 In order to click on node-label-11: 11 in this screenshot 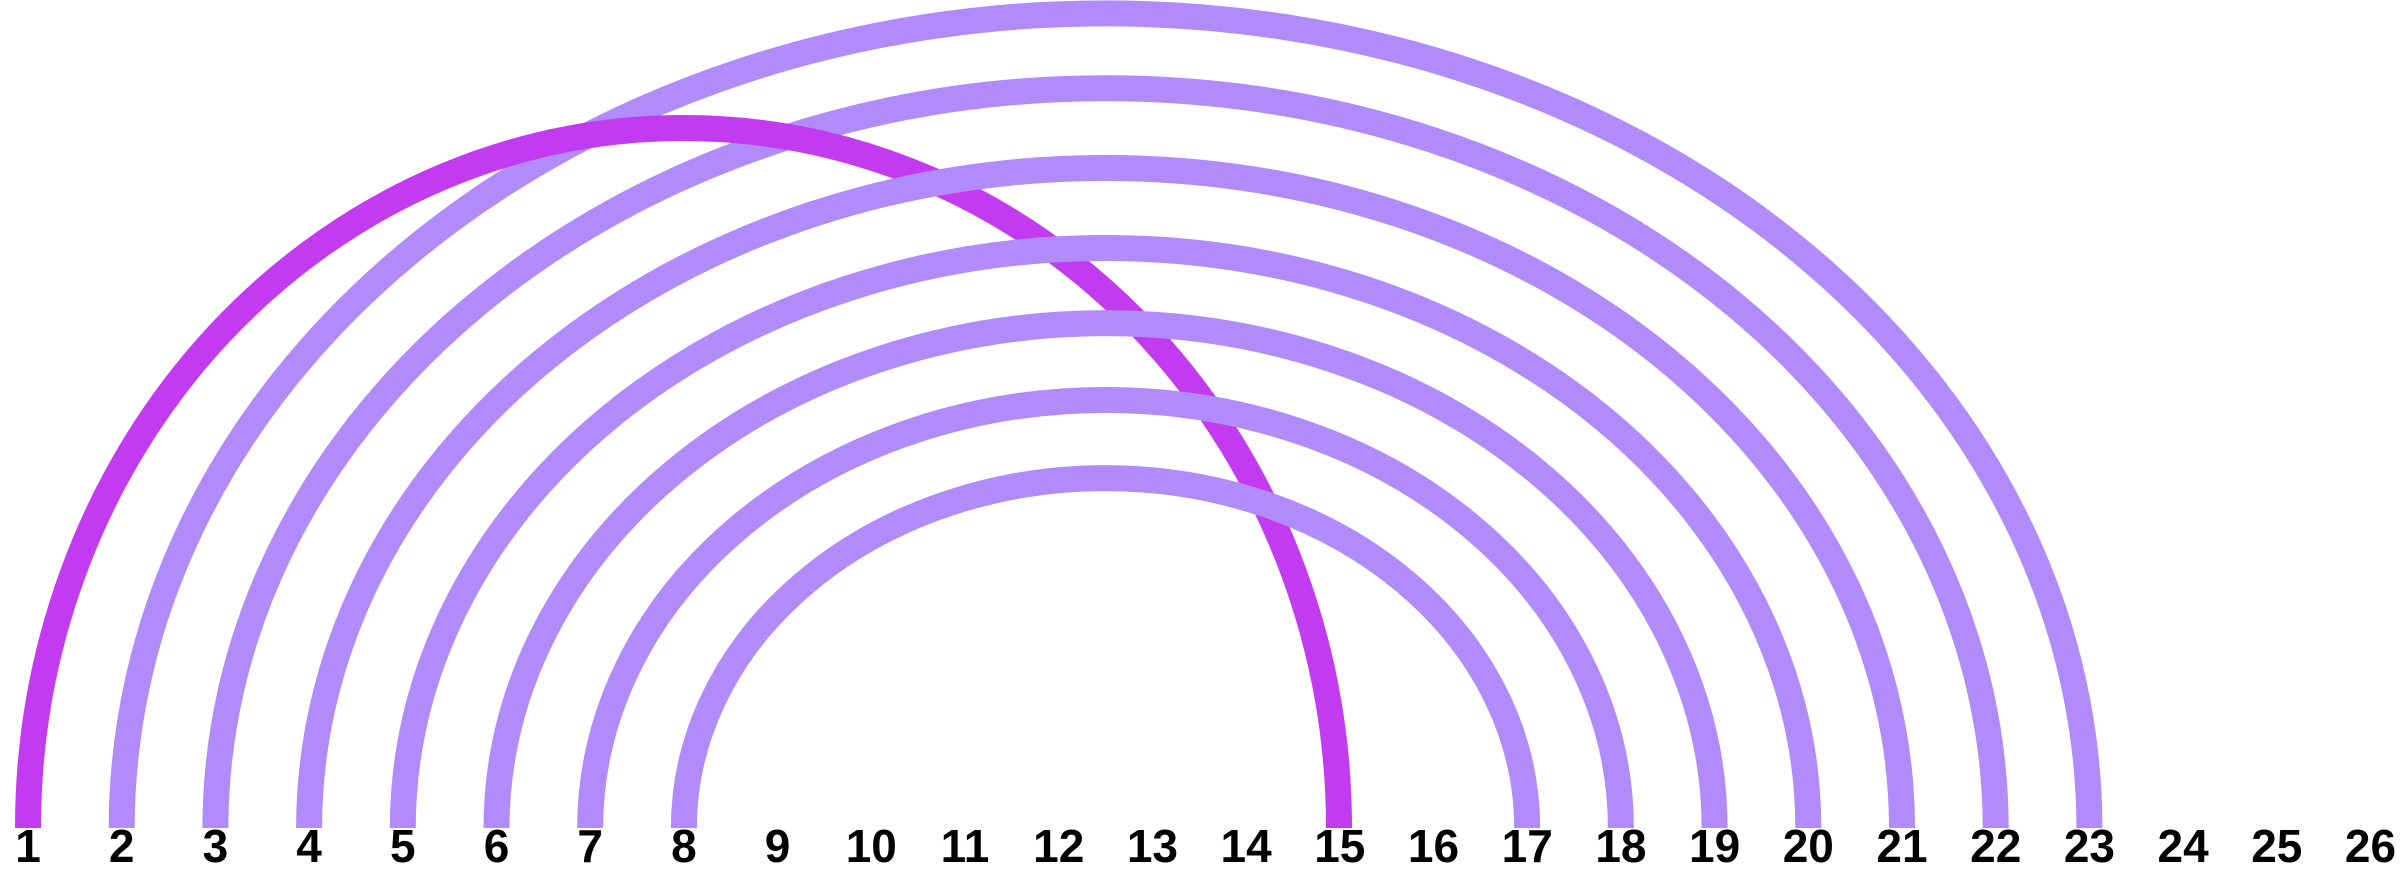, I will do `click(965, 846)`.